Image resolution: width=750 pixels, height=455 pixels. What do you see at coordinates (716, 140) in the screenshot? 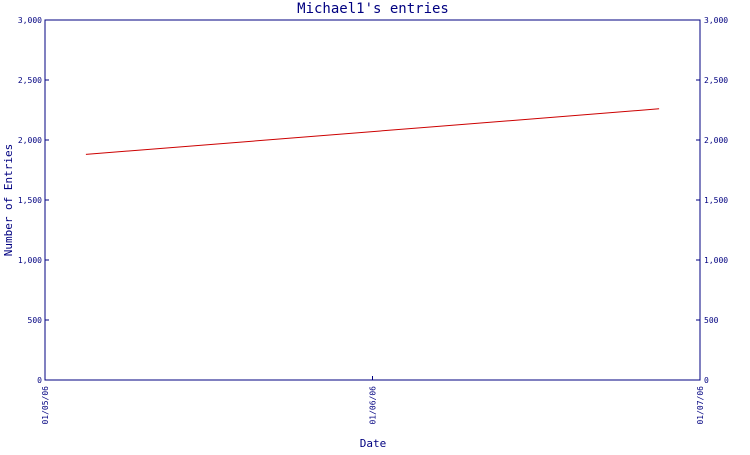
I see `y-tick-label-right: 2,000` at bounding box center [716, 140].